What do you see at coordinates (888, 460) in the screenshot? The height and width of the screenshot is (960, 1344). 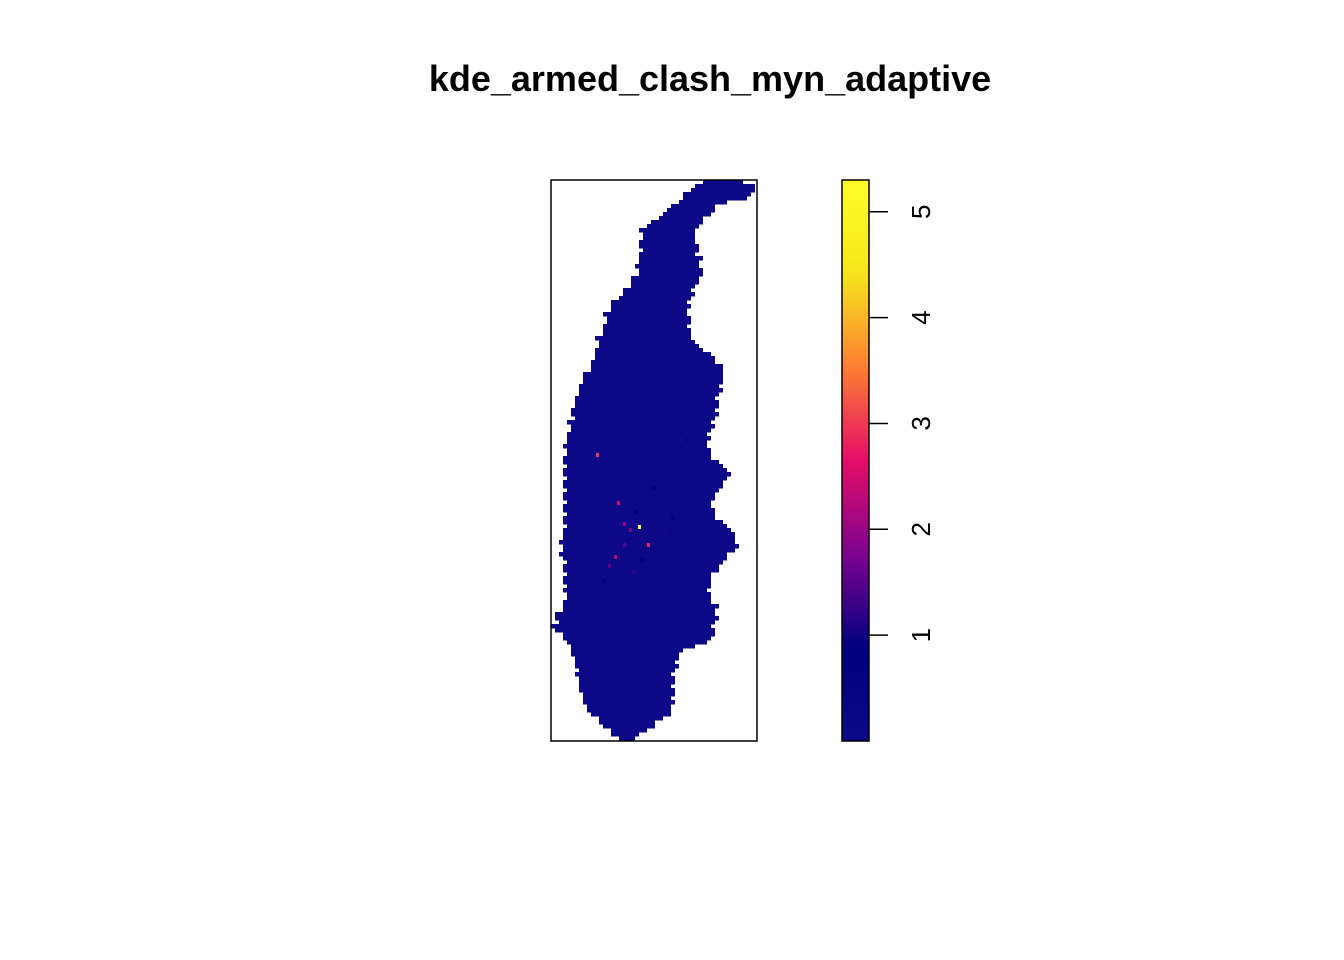 I see `color-legend: 1 2 3 4 5` at bounding box center [888, 460].